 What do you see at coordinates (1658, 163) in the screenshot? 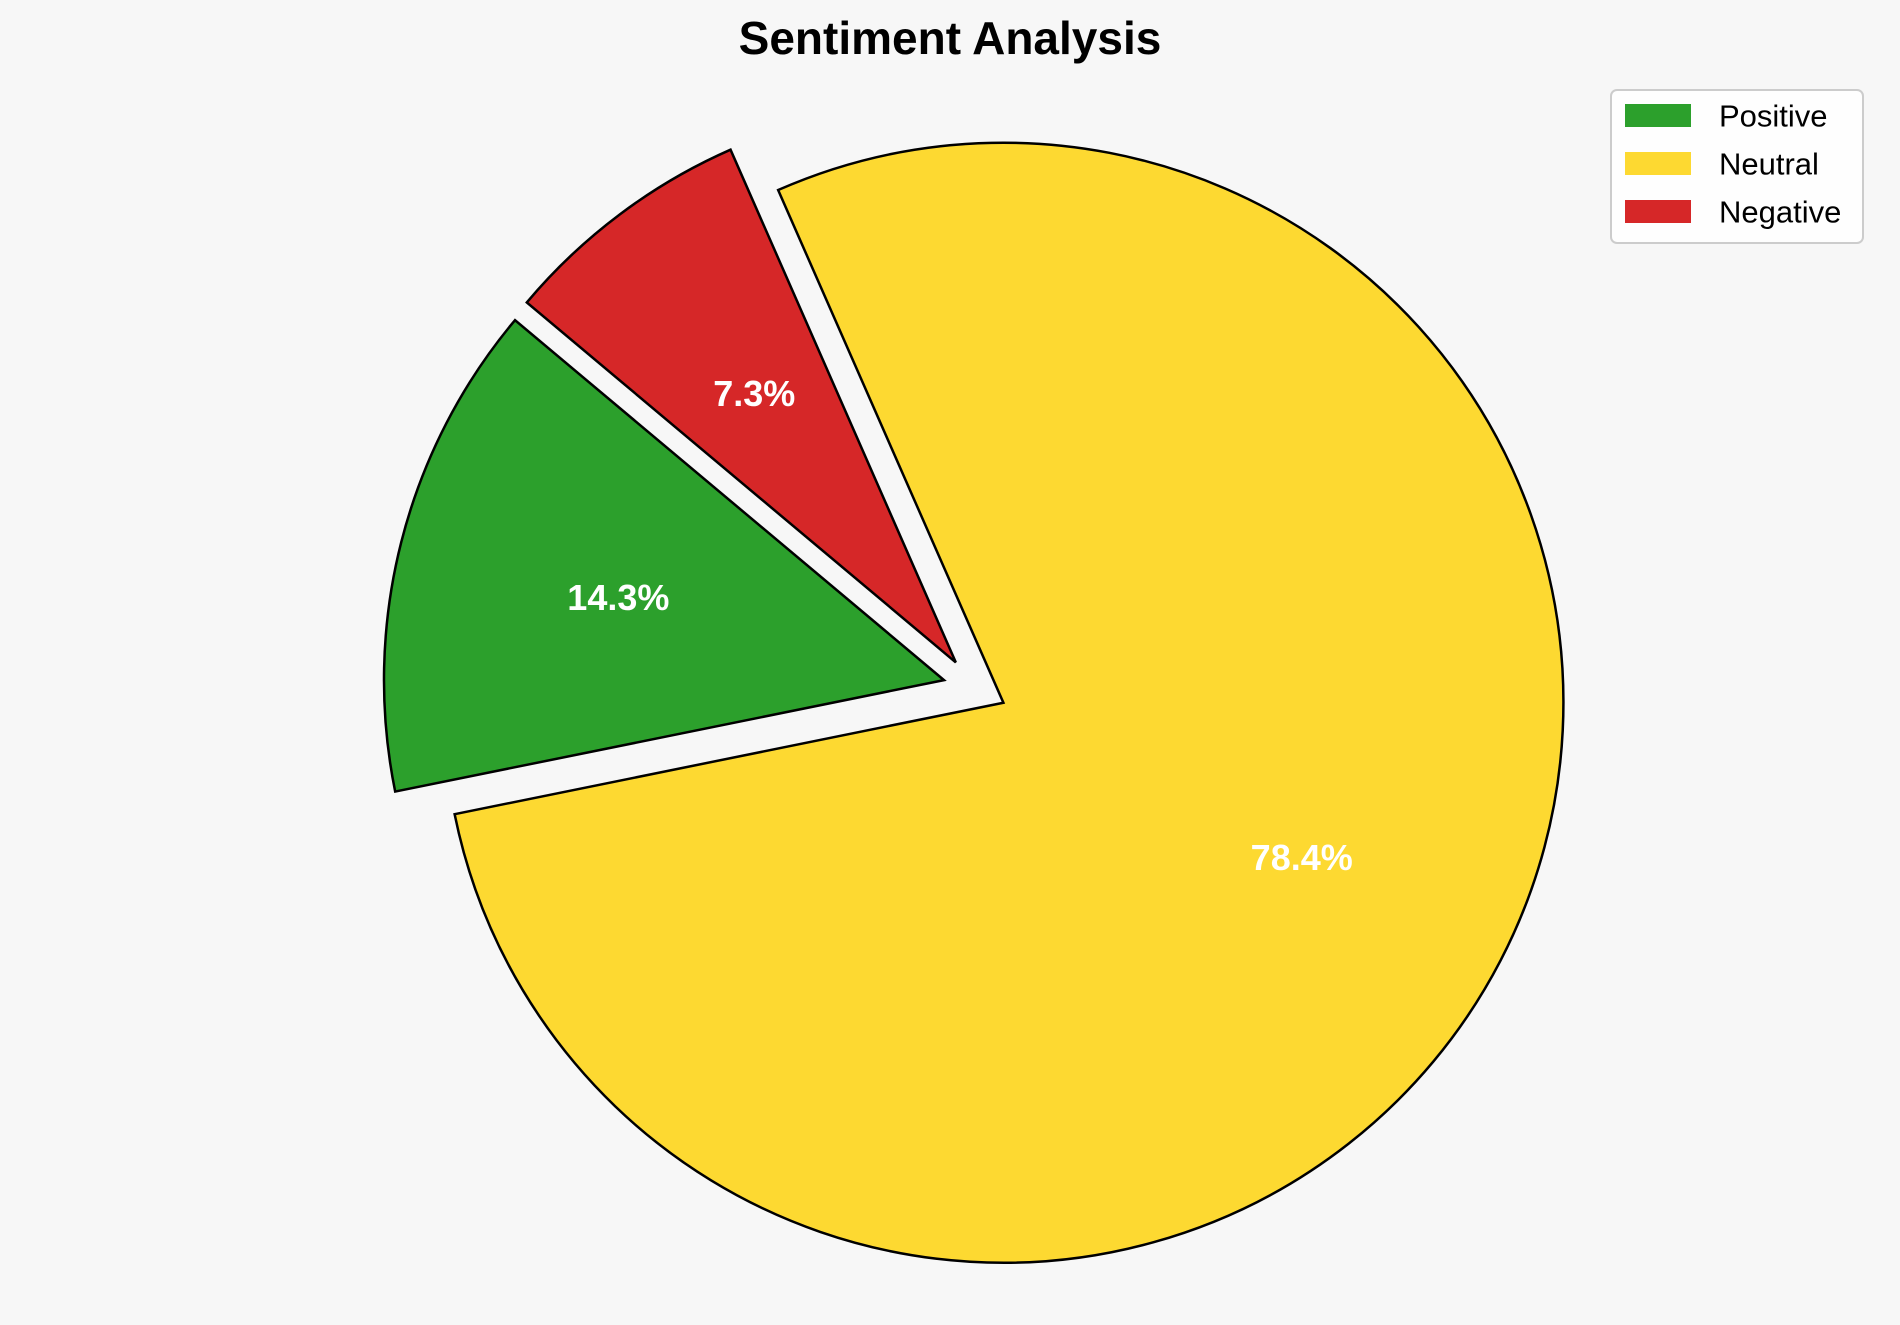
I see `legend-swatch-neutral` at bounding box center [1658, 163].